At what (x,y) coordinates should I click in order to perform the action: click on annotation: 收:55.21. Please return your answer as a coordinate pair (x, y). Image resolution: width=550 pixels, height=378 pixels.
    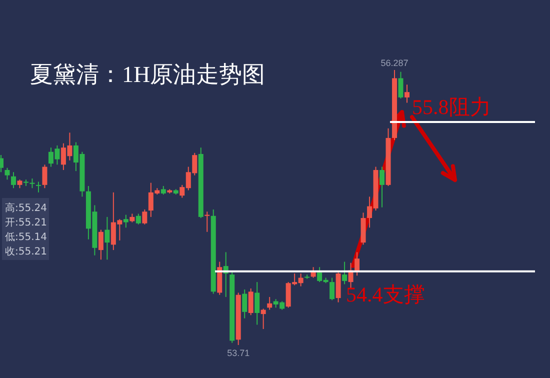
    Looking at the image, I should click on (26, 252).